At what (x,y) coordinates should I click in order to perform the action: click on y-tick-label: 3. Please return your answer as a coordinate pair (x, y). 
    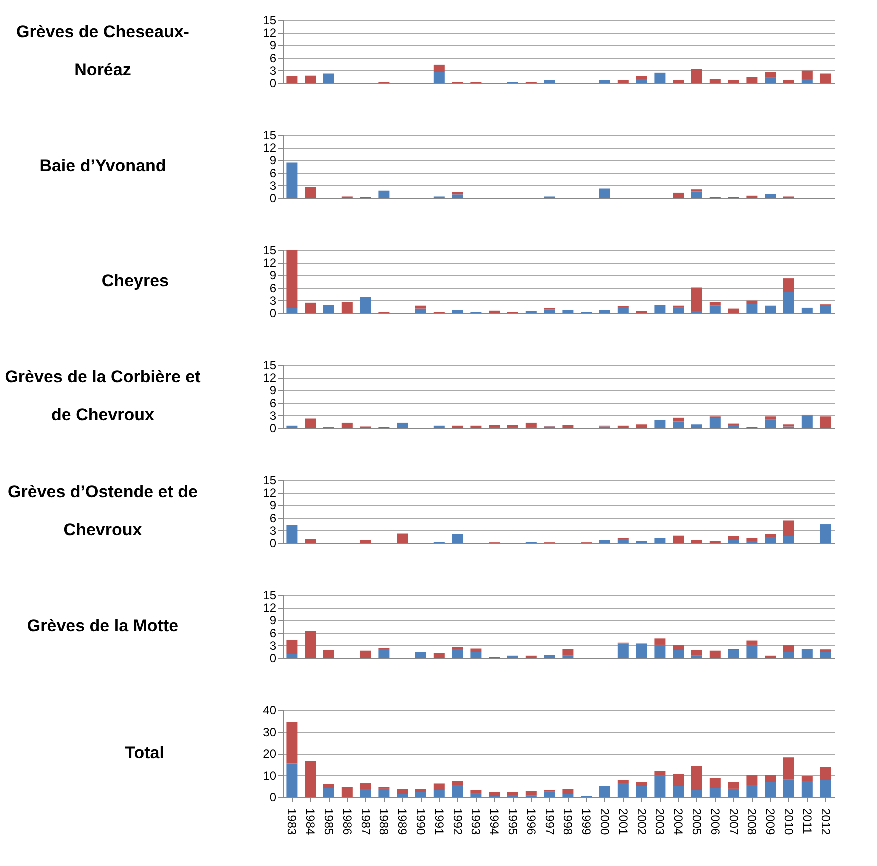
    Looking at the image, I should click on (273, 301).